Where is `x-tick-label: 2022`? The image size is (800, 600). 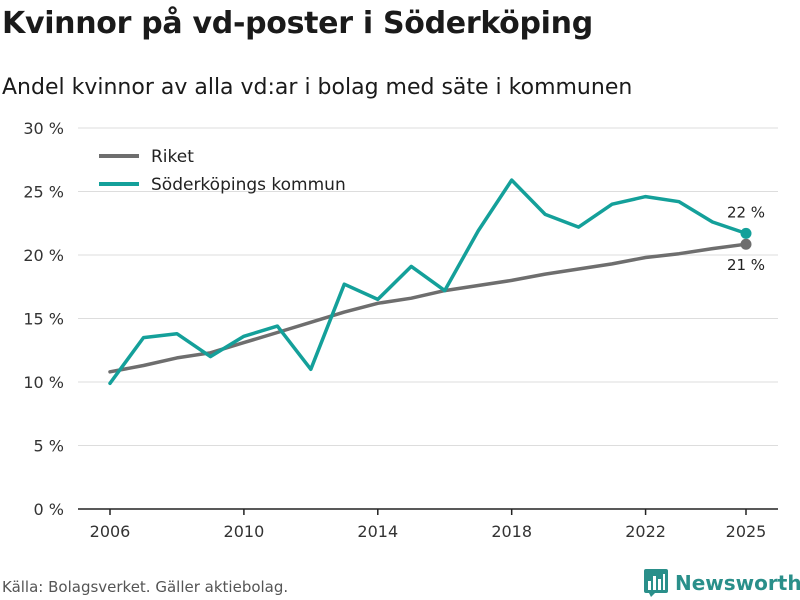
x-tick-label: 2022 is located at coordinates (645, 531).